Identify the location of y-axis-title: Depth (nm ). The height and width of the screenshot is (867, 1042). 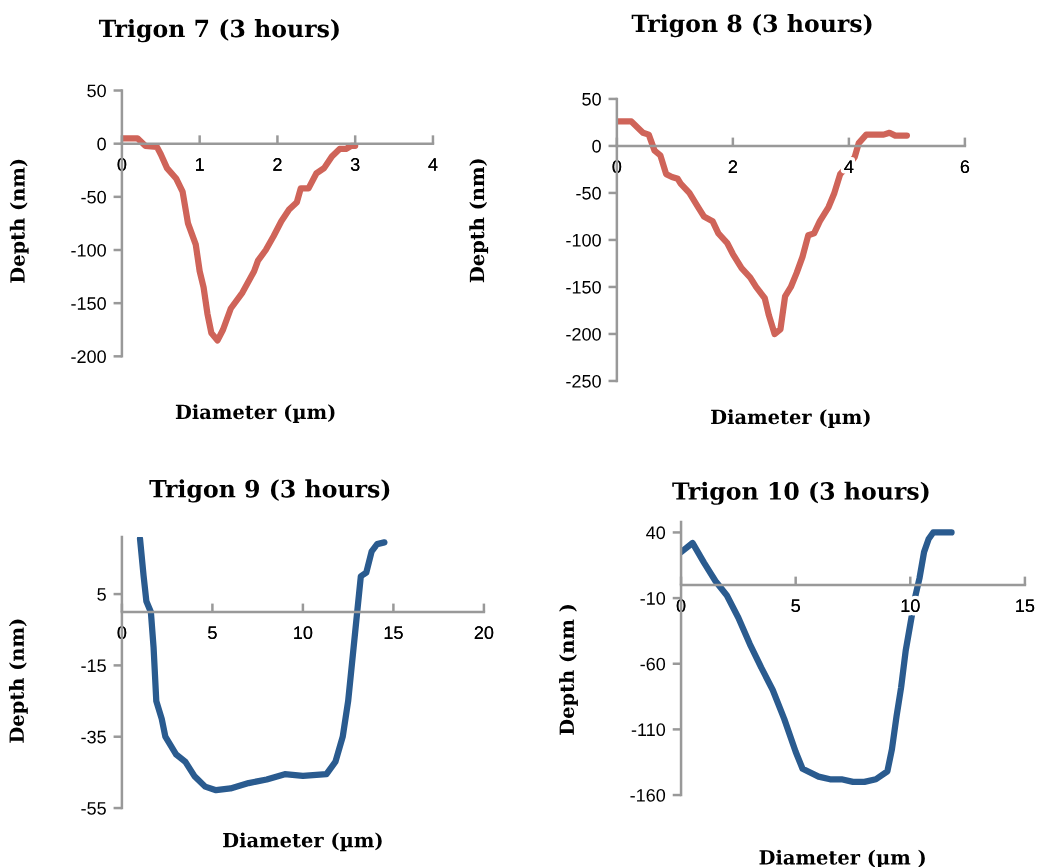
(568, 669).